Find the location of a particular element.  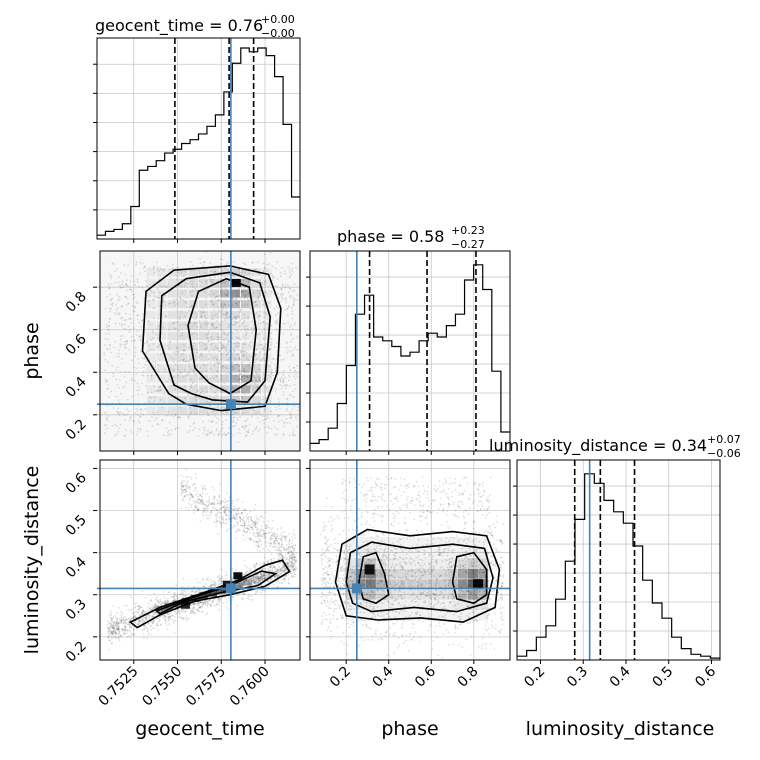

geocent-time-title-plus: +0.00 is located at coordinates (278, 19).